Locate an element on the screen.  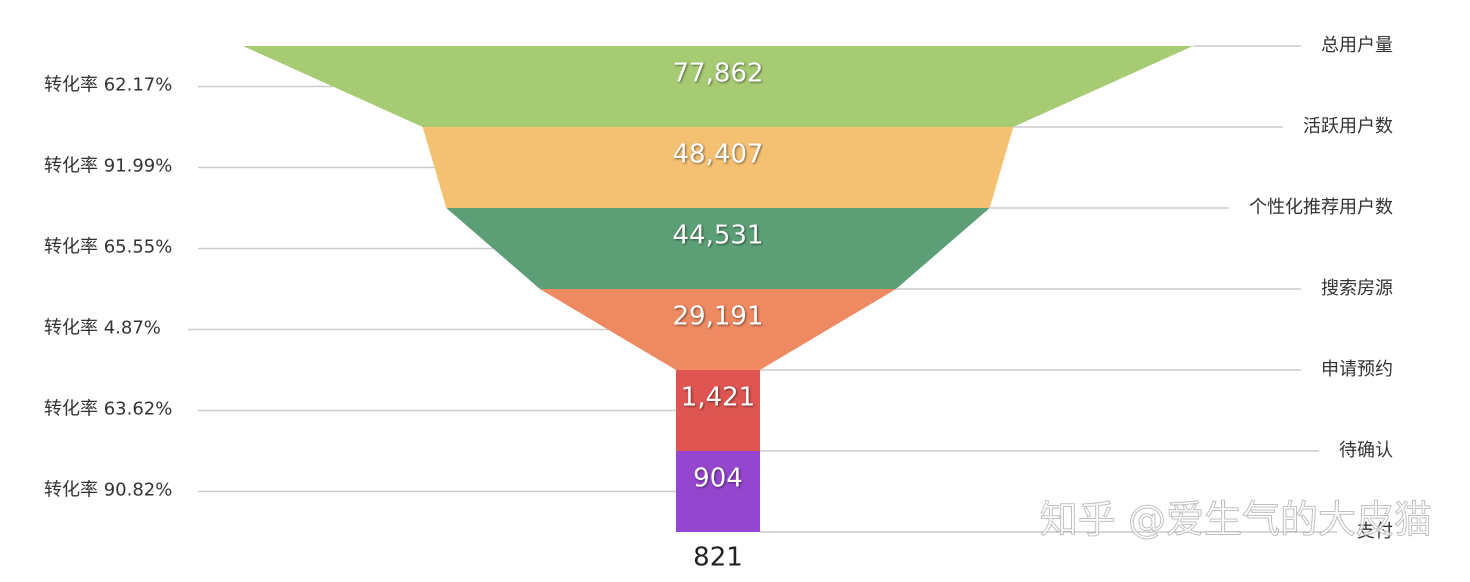
stage-label: 待确认 is located at coordinates (1366, 450).